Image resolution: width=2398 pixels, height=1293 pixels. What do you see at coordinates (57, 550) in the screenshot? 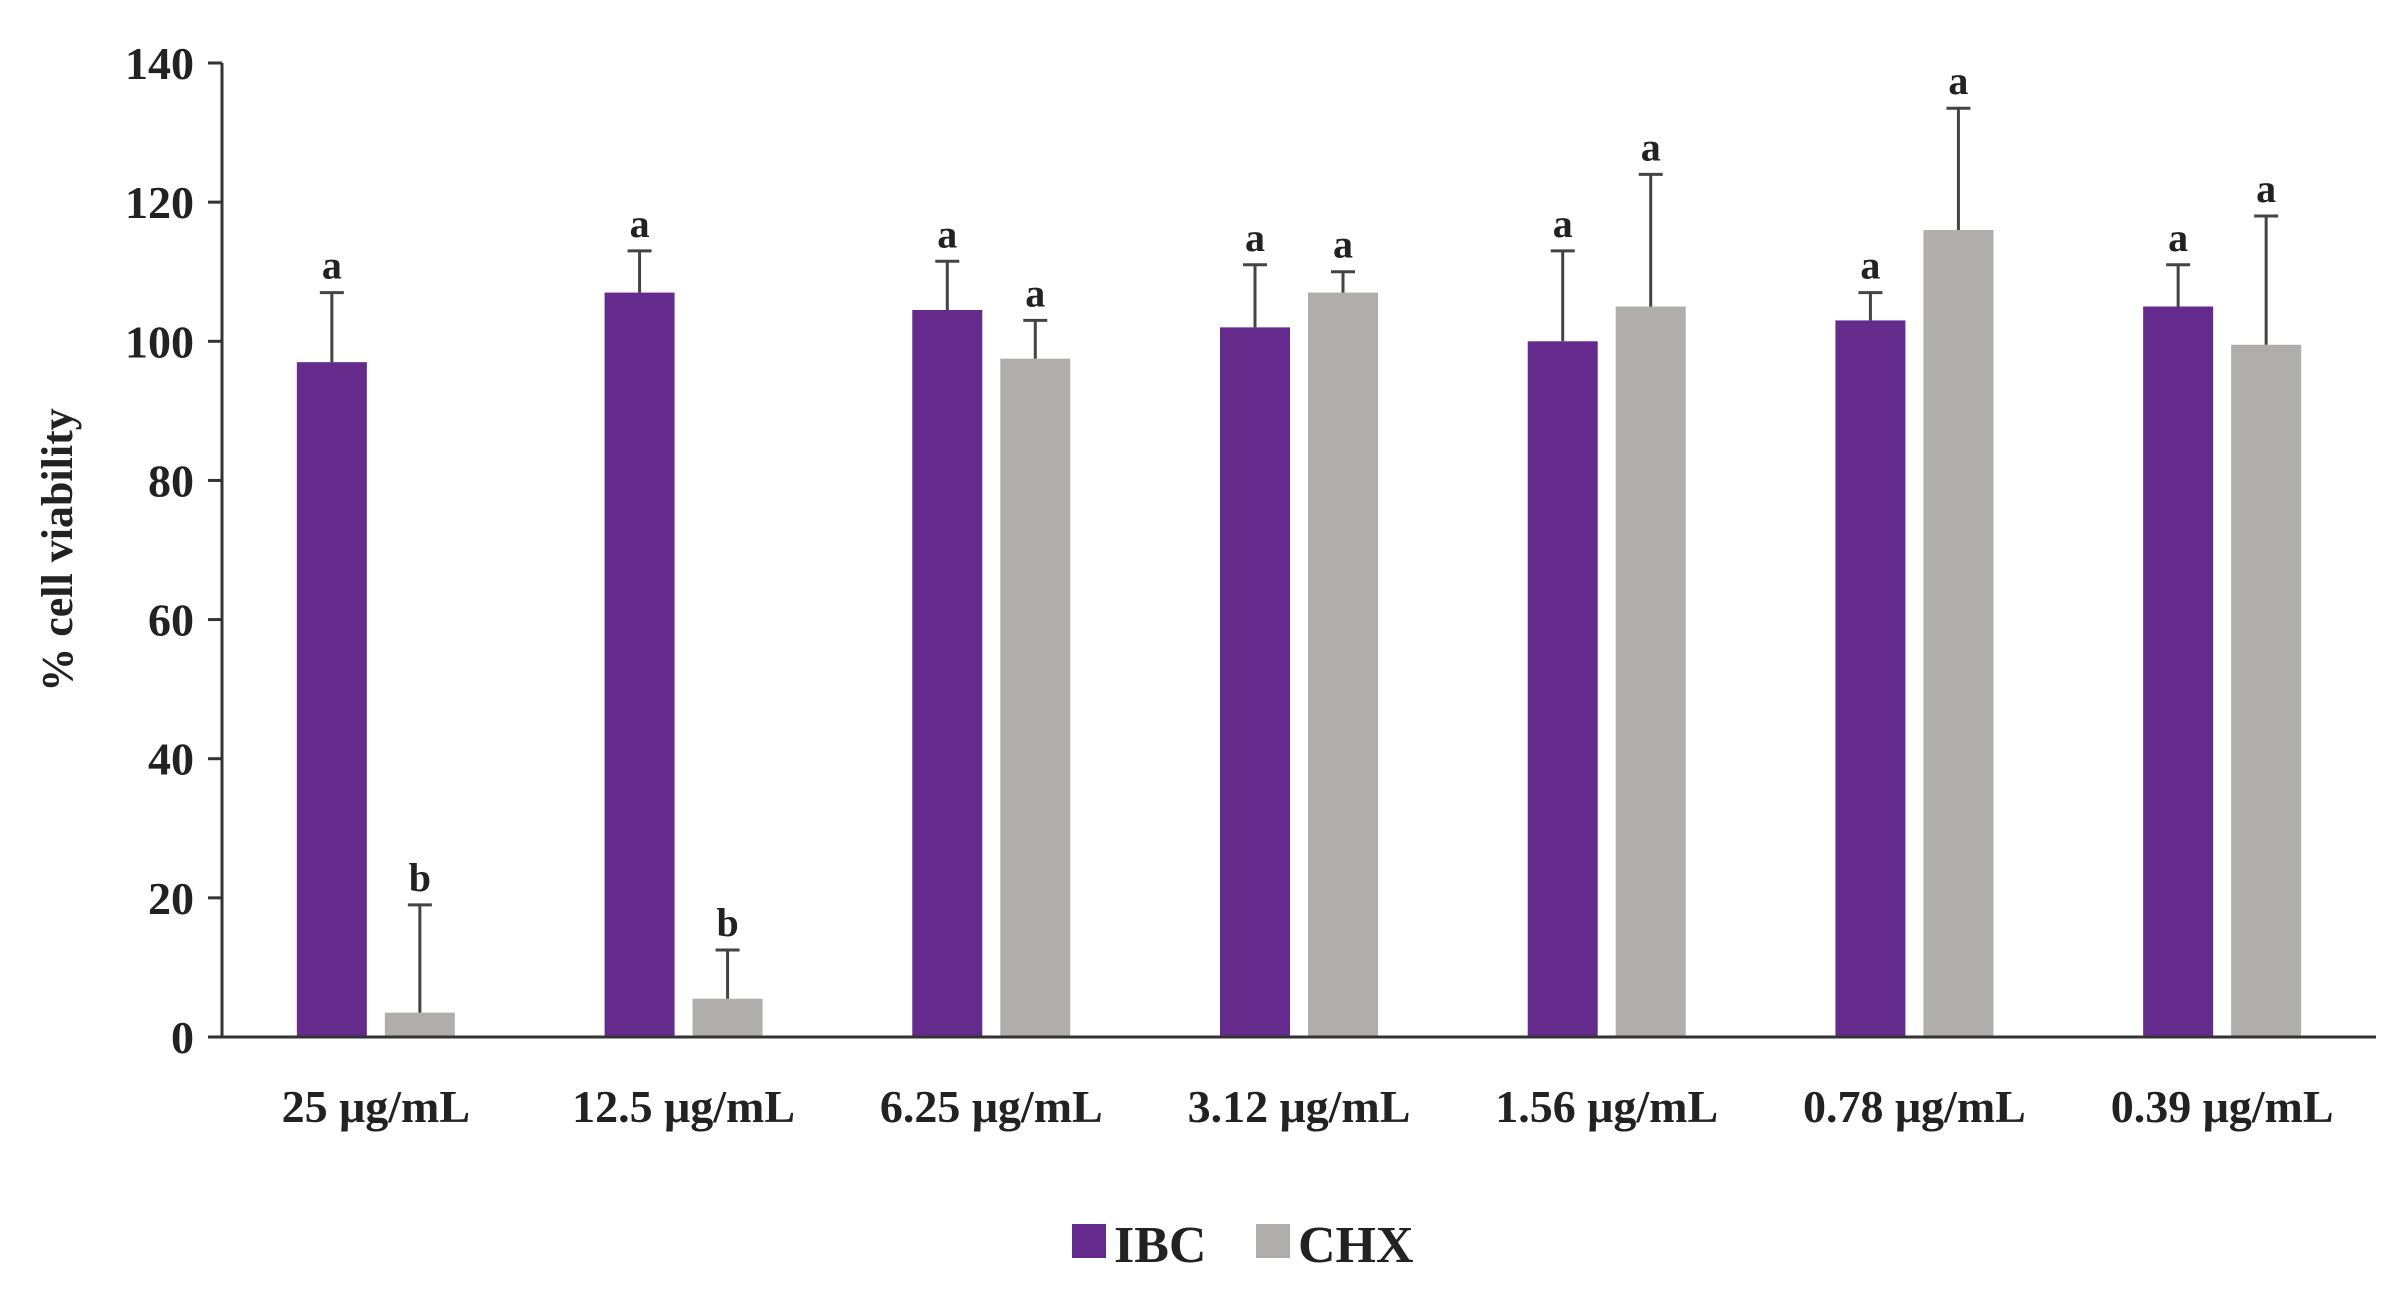
I see `y-axis-title: % cell viability` at bounding box center [57, 550].